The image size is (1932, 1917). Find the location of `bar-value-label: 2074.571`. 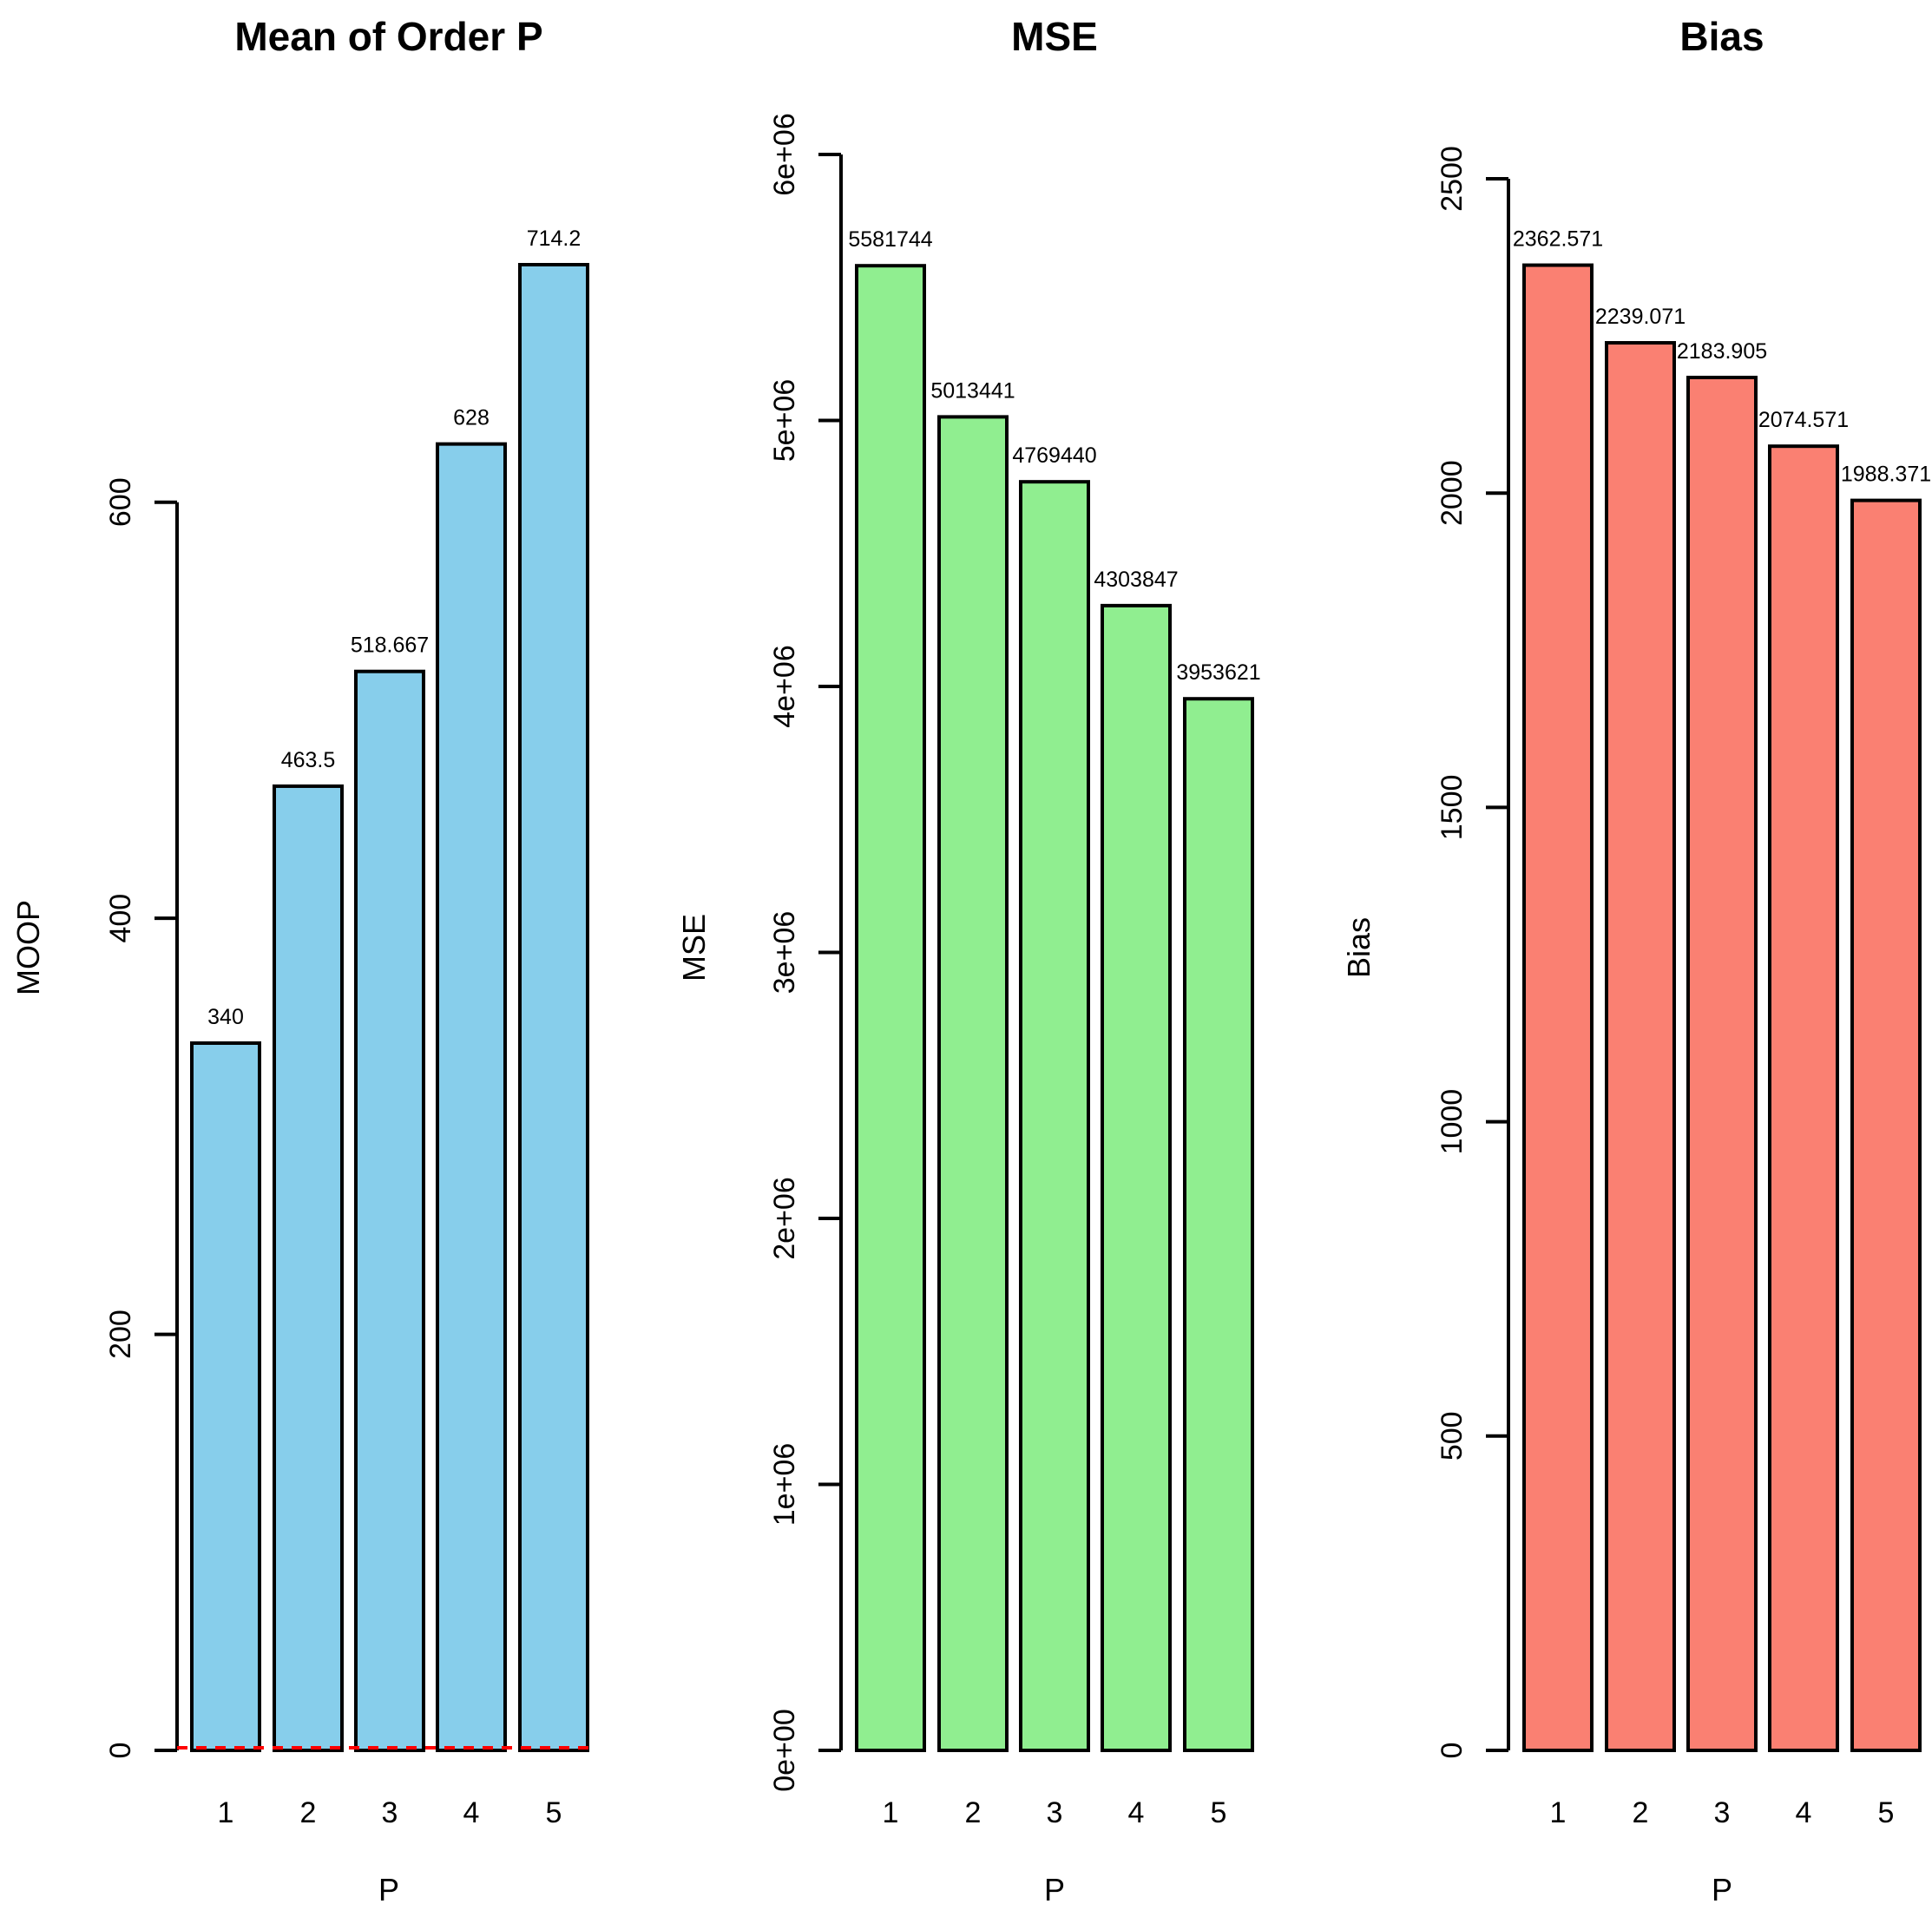

bar-value-label: 2074.571 is located at coordinates (1803, 420).